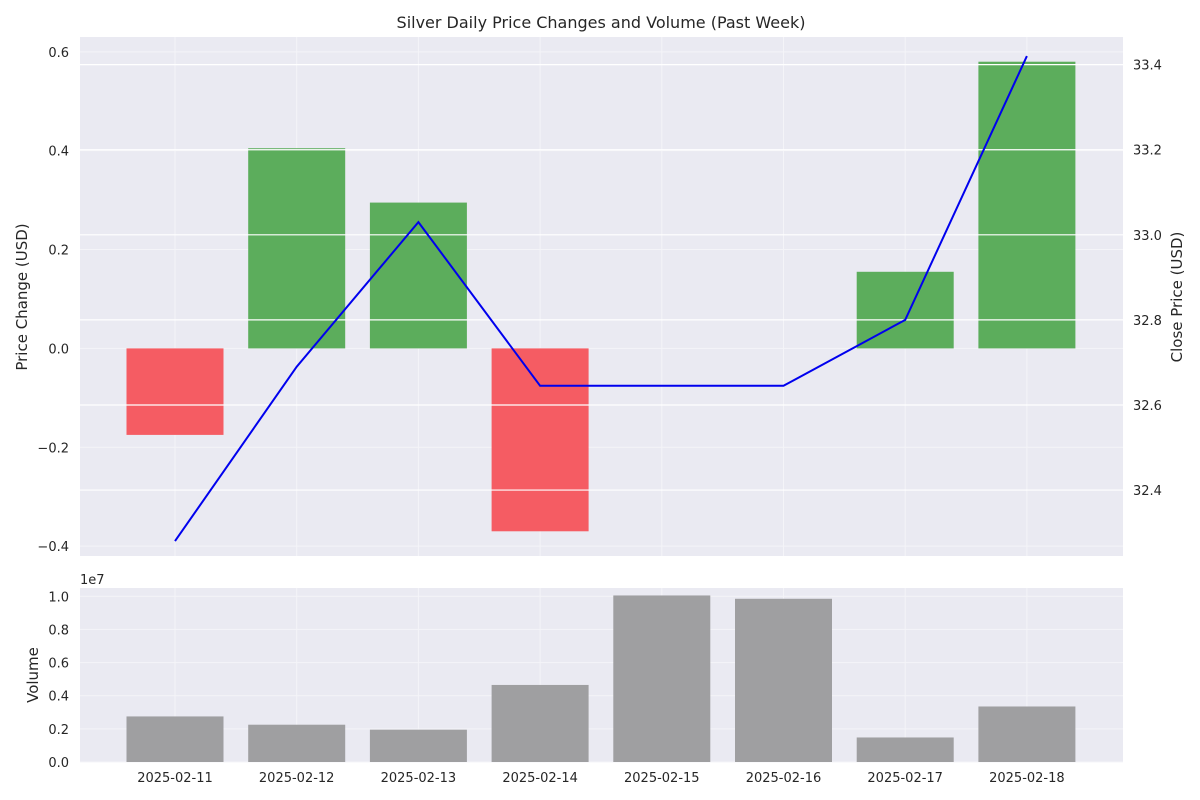 The width and height of the screenshot is (1200, 800). Describe the element at coordinates (58, 763) in the screenshot. I see `volume-y-tick-label: 0.0` at that location.